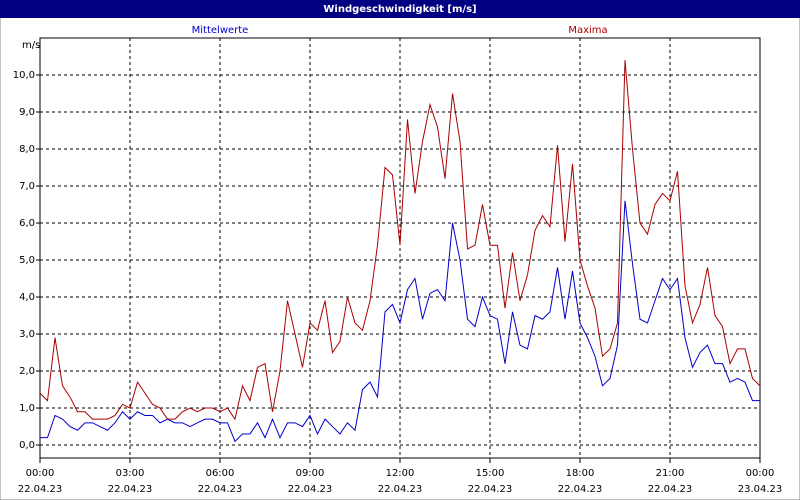  I want to click on x-tick-label: 15:00, so click(490, 473).